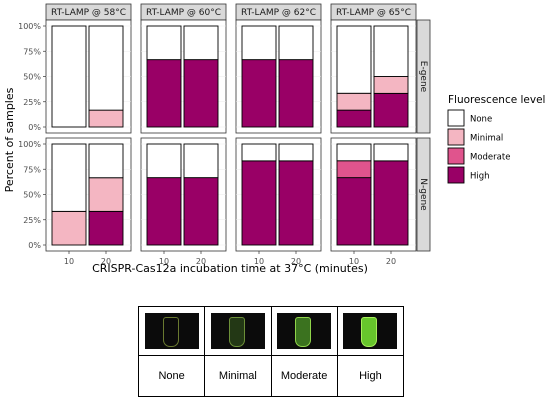 Image resolution: width=550 pixels, height=400 pixels. I want to click on y-axis-title: Percent of samples, so click(9, 139).